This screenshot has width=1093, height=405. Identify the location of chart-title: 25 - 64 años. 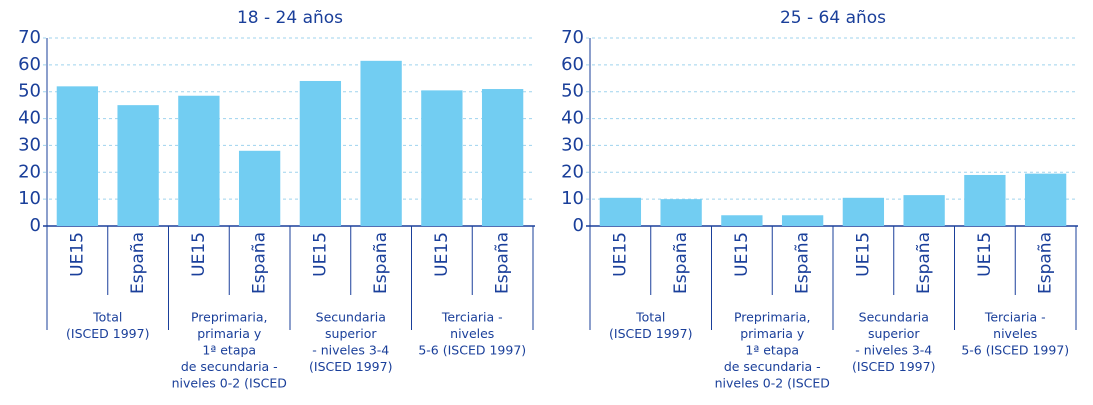
(833, 18).